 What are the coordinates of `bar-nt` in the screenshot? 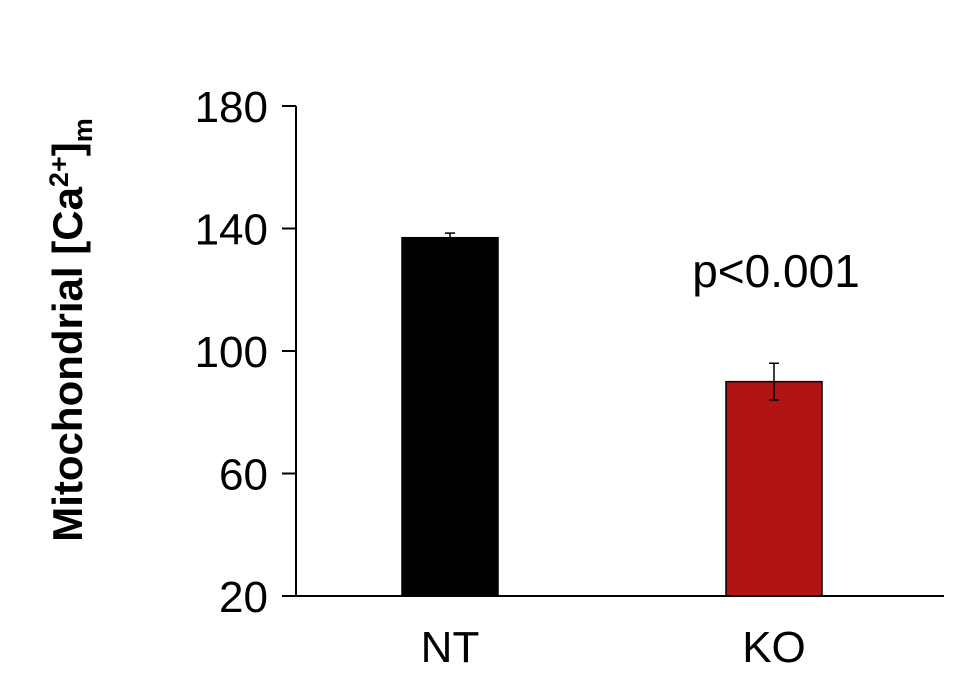 It's located at (450, 416).